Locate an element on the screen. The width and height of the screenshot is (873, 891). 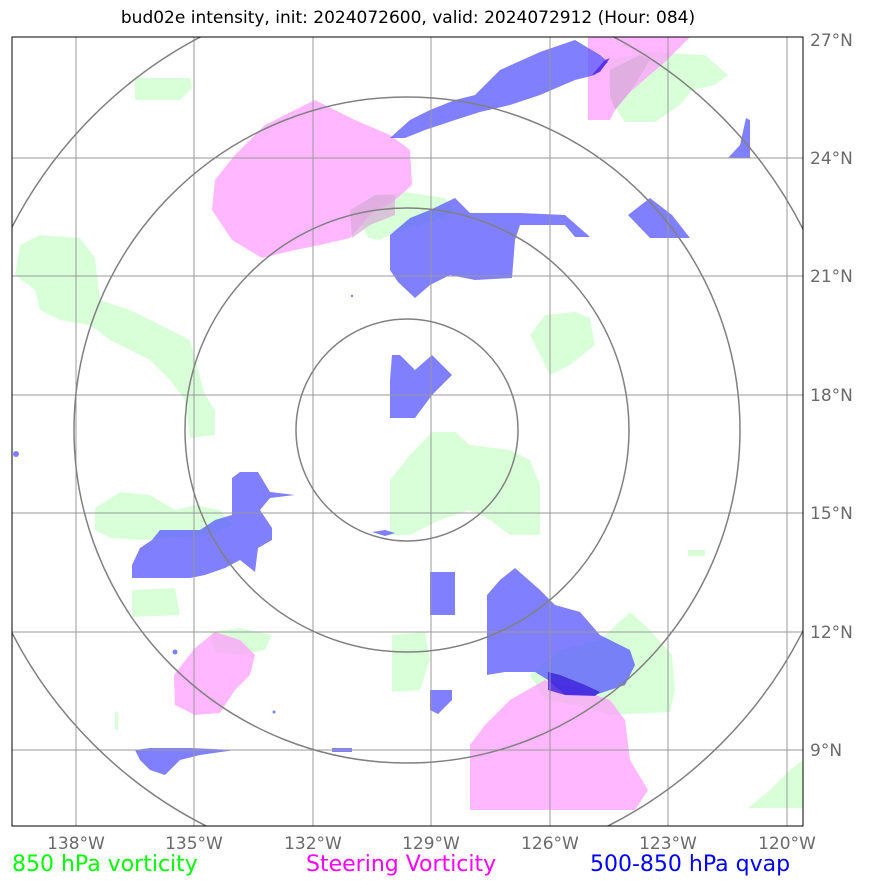
lat-label: 18°N is located at coordinates (831, 396).